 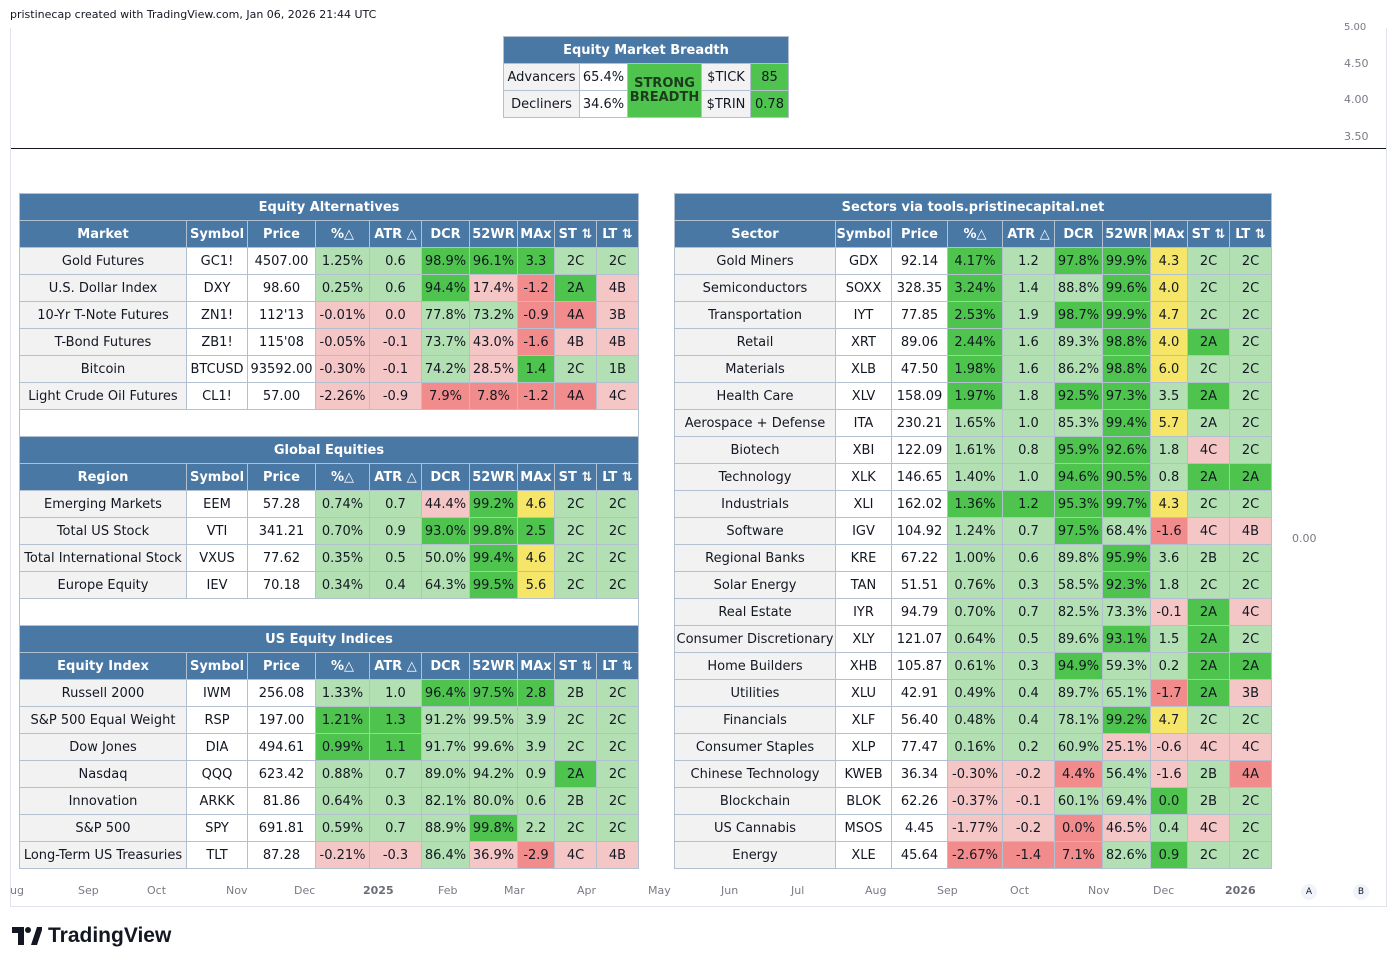 I want to click on tradingview-logo: TradingView, so click(x=91, y=936).